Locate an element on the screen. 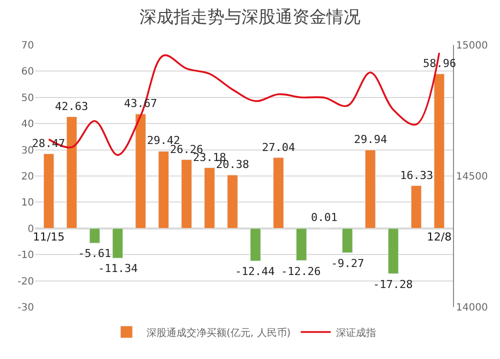 The image size is (500, 359). legend-label: 深证成指 is located at coordinates (356, 332).